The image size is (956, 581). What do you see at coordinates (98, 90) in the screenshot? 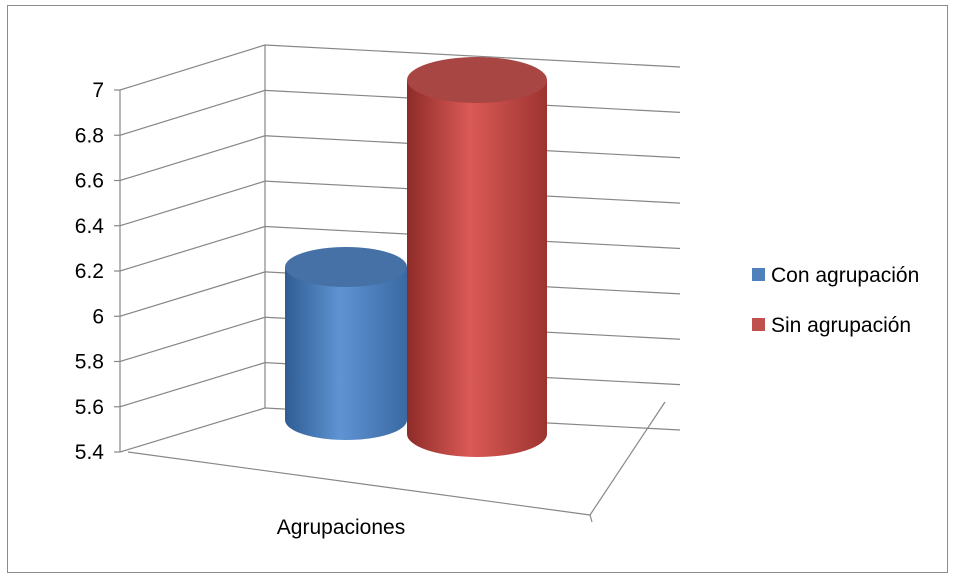
I see `y-tick-label-8: 7` at bounding box center [98, 90].